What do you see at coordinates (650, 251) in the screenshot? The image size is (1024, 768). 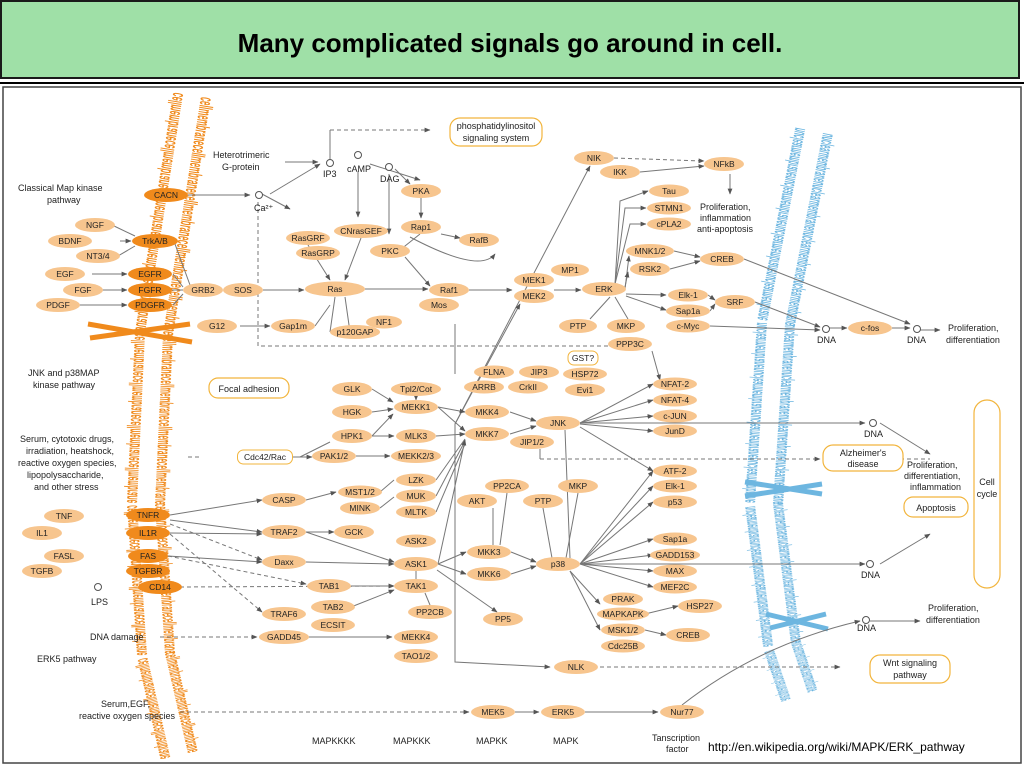 I see `protein-node-label: MNK1/2` at bounding box center [650, 251].